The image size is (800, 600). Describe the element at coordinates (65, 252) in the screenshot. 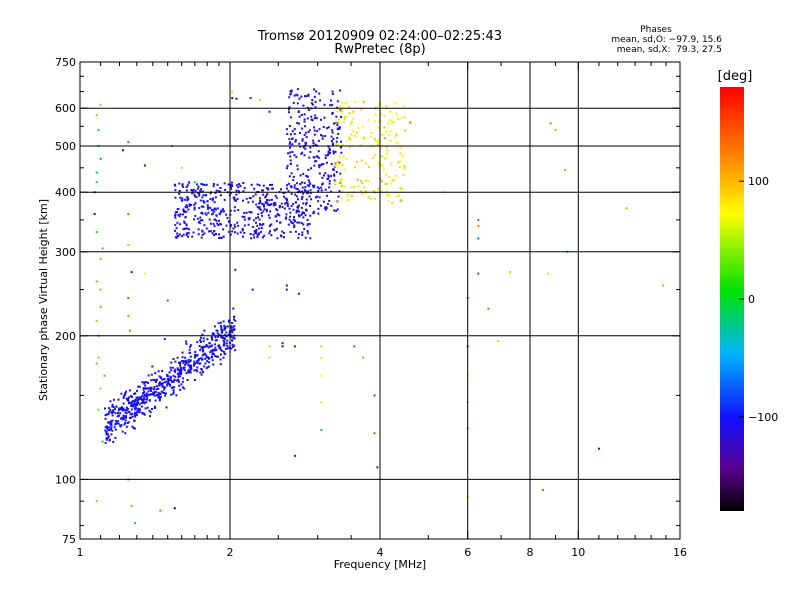

I see `y-tick-label: 300` at that location.